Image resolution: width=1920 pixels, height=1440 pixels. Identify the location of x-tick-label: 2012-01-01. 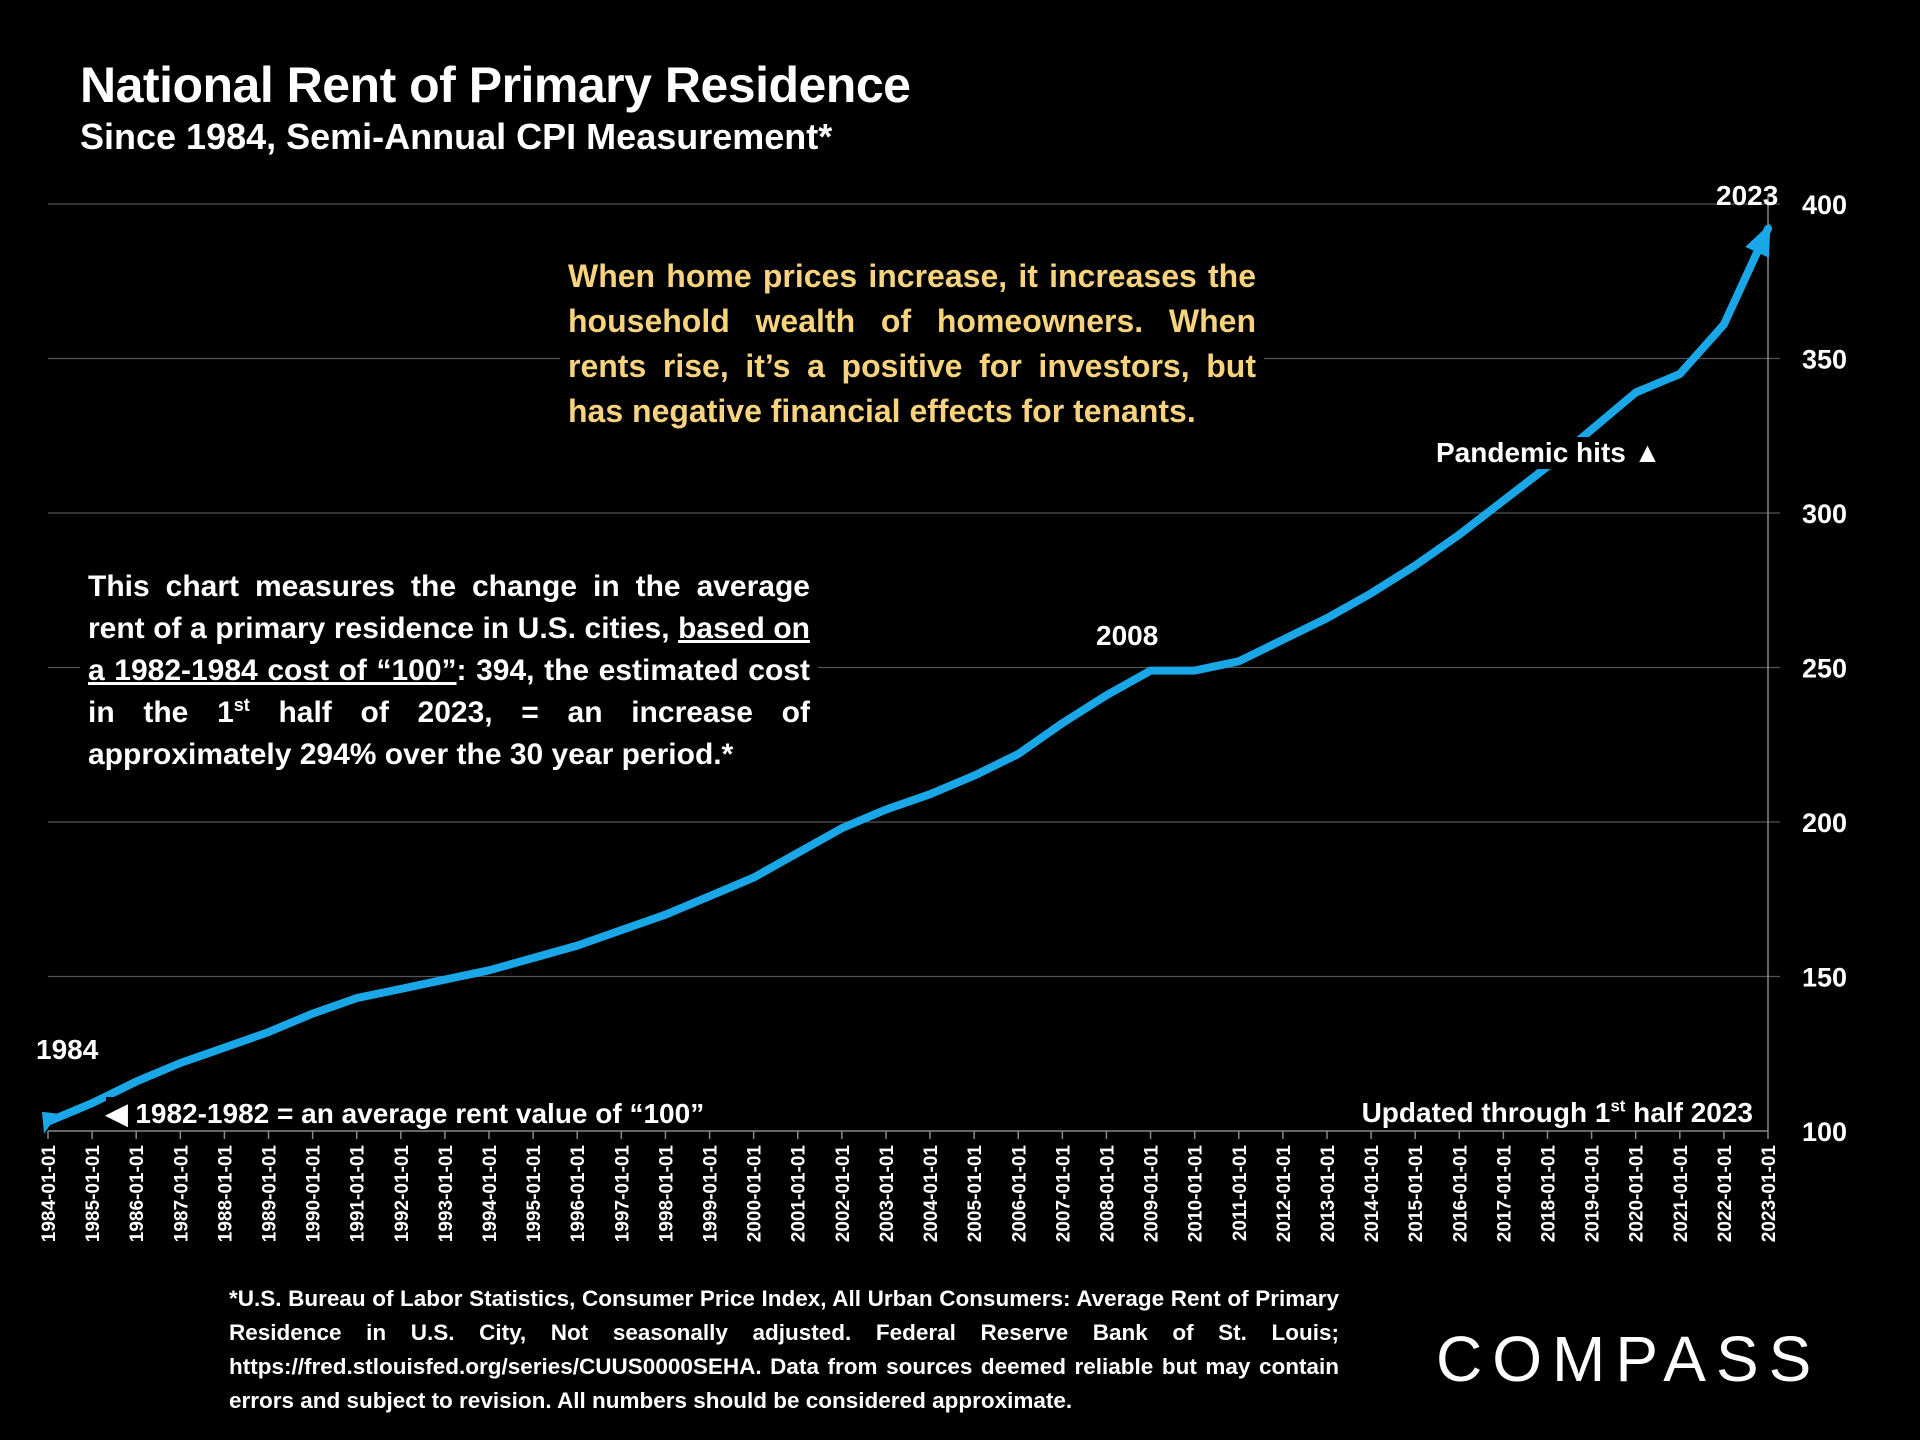
(1284, 1194).